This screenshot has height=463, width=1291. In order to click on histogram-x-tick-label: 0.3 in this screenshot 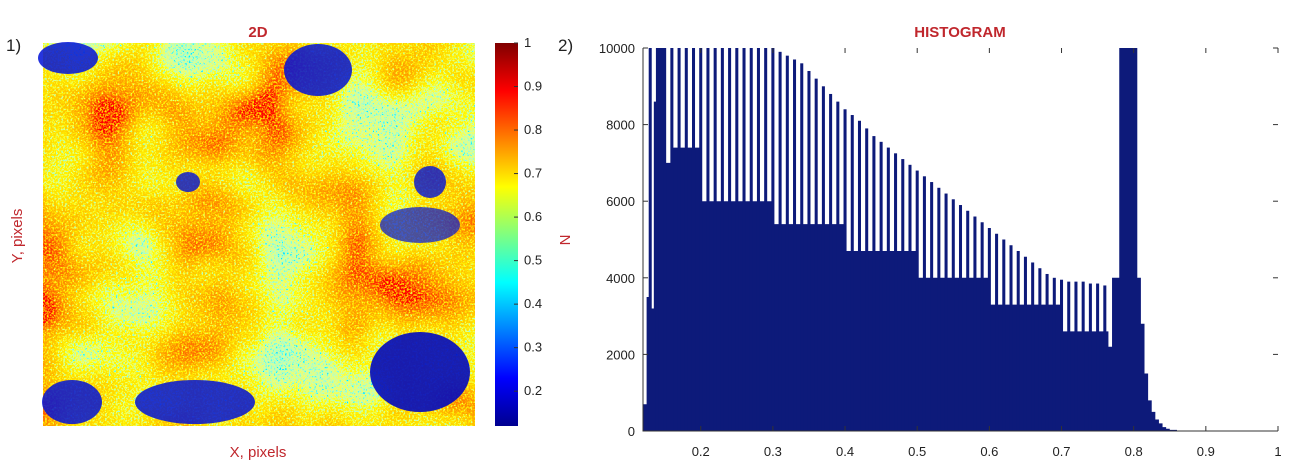, I will do `click(773, 451)`.